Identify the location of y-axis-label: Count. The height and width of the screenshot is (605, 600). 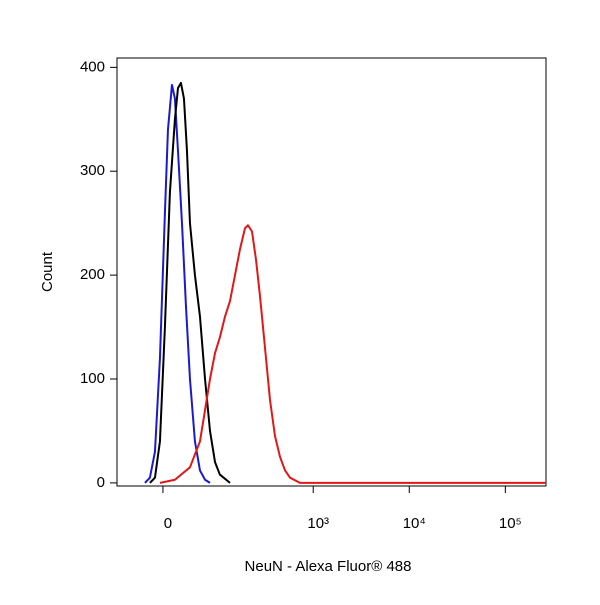
(47, 271).